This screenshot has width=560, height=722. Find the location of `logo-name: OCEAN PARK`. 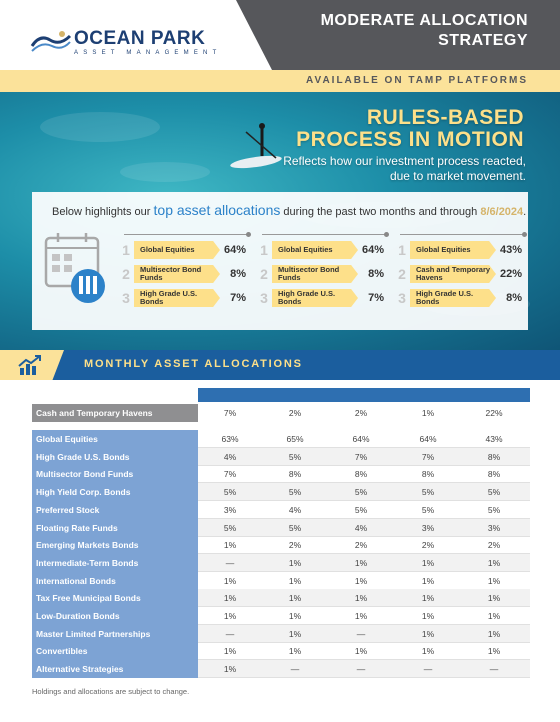

logo-name: OCEAN PARK is located at coordinates (140, 38).